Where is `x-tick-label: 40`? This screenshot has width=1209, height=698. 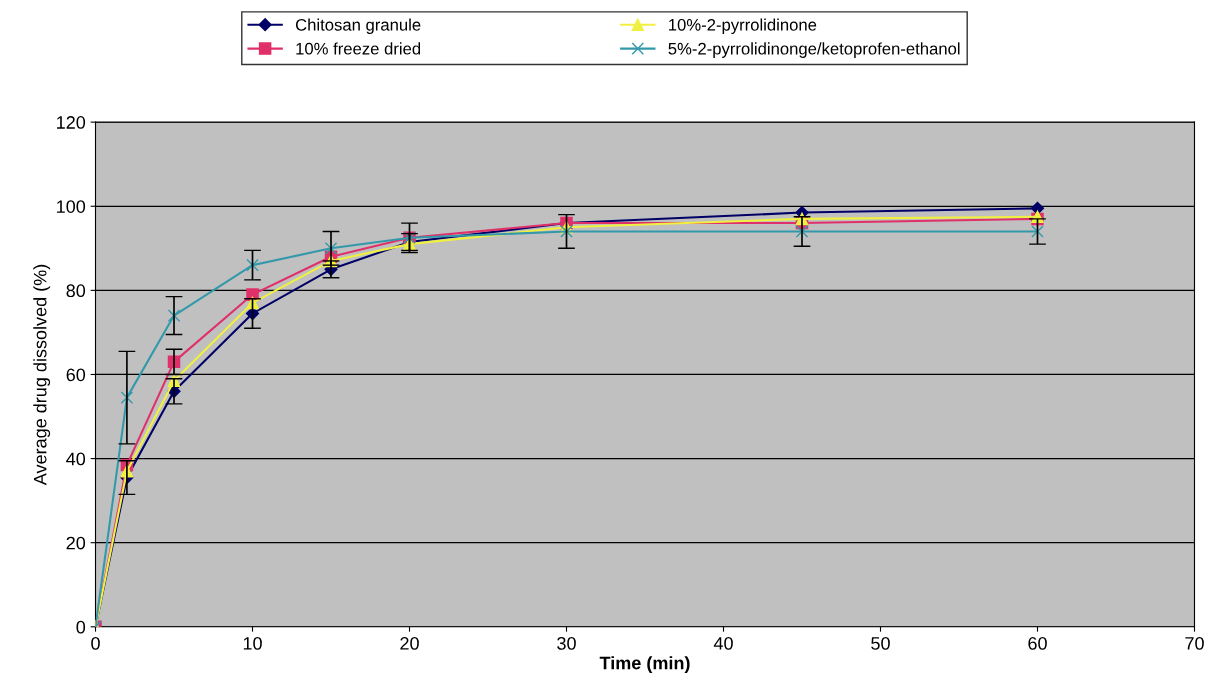 x-tick-label: 40 is located at coordinates (723, 643).